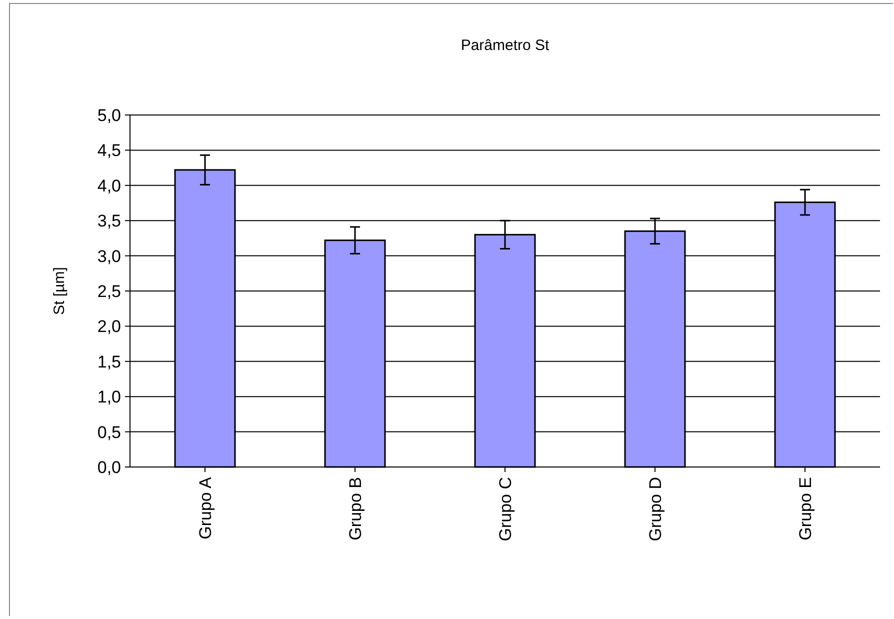  Describe the element at coordinates (109, 150) in the screenshot. I see `y-tick-label: 4,5` at that location.